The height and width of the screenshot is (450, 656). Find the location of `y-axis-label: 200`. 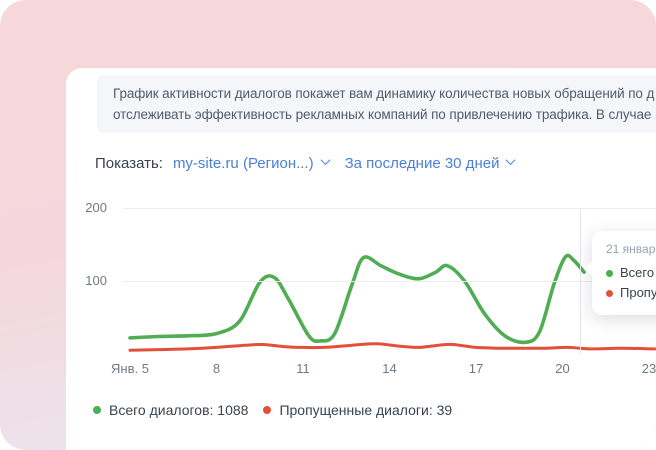

y-axis-label: 200 is located at coordinates (96, 207).